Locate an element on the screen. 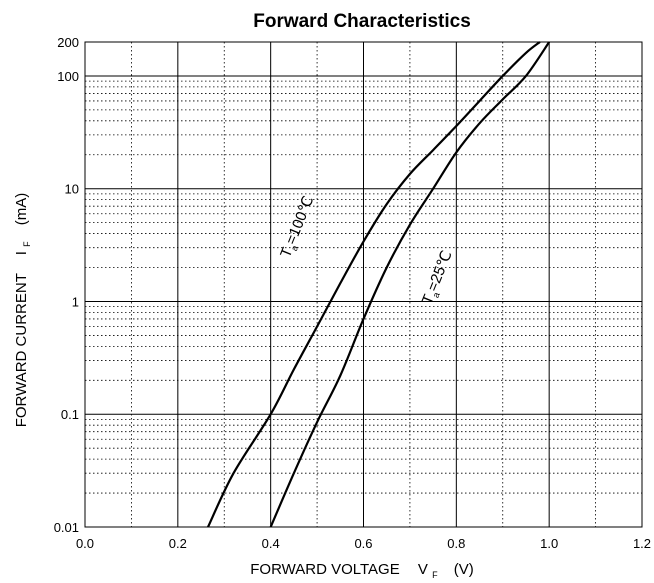 This screenshot has height=583, width=654. x-axis-label-symbol: V is located at coordinates (423, 569).